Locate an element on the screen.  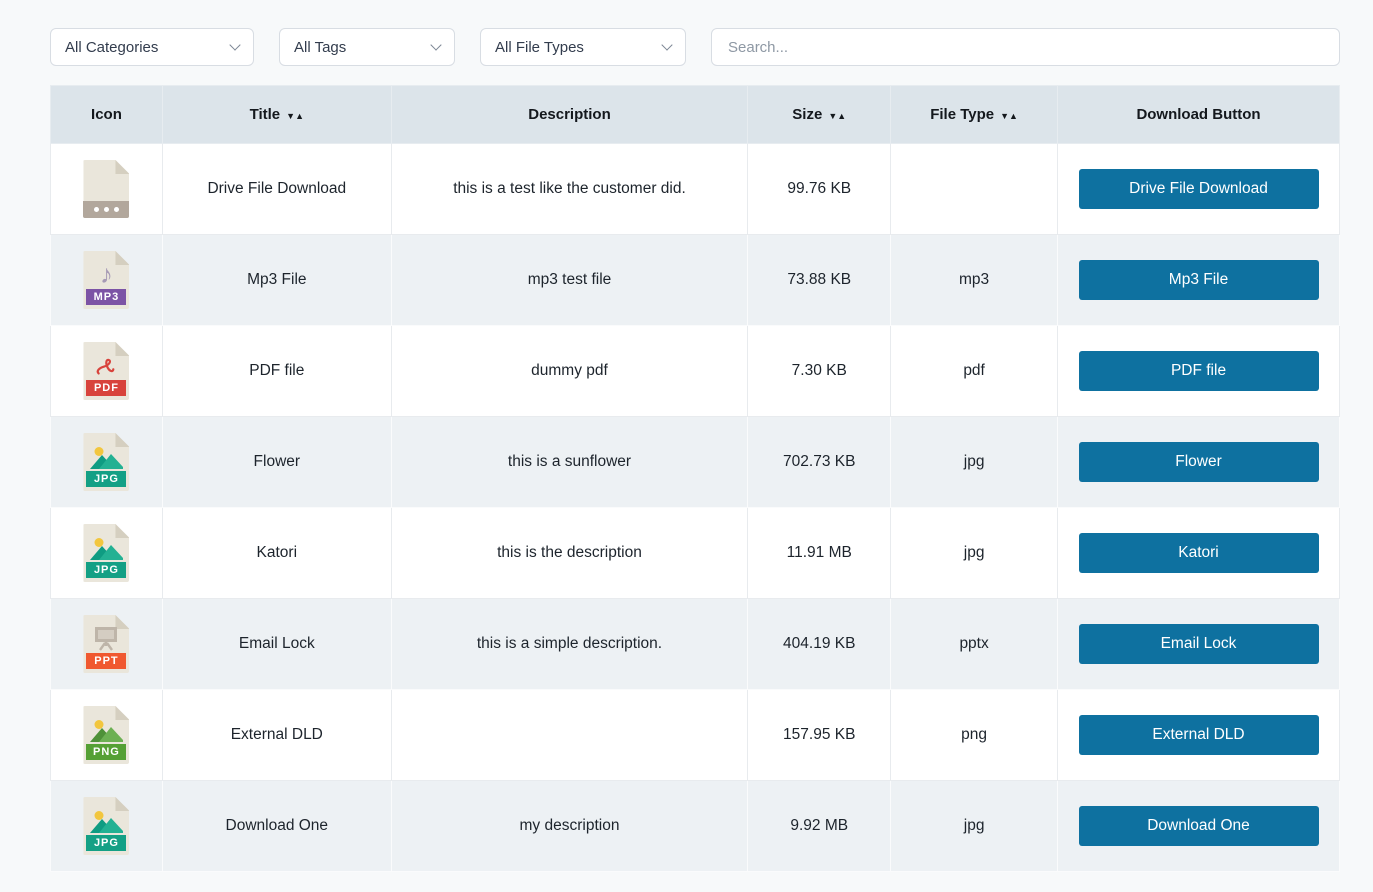
column-label: Description is located at coordinates (569, 114).